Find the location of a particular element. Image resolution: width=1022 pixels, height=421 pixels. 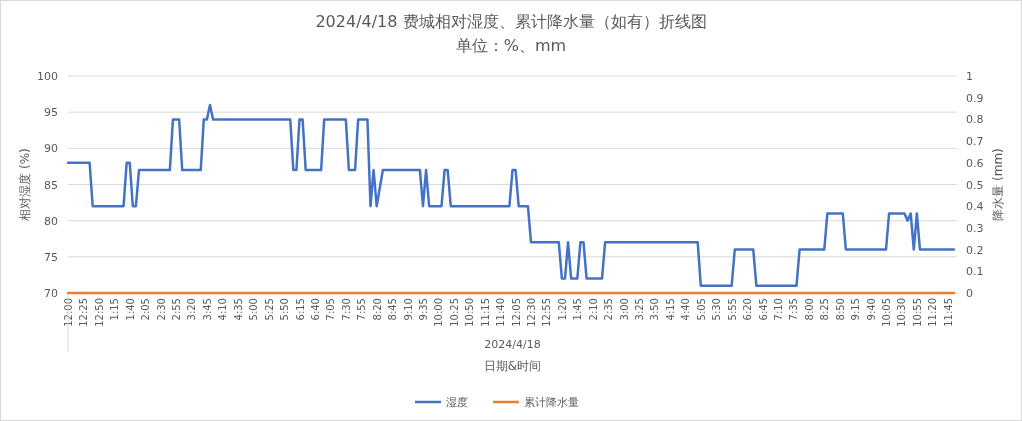

x-tick-label: 12:55 is located at coordinates (547, 312).